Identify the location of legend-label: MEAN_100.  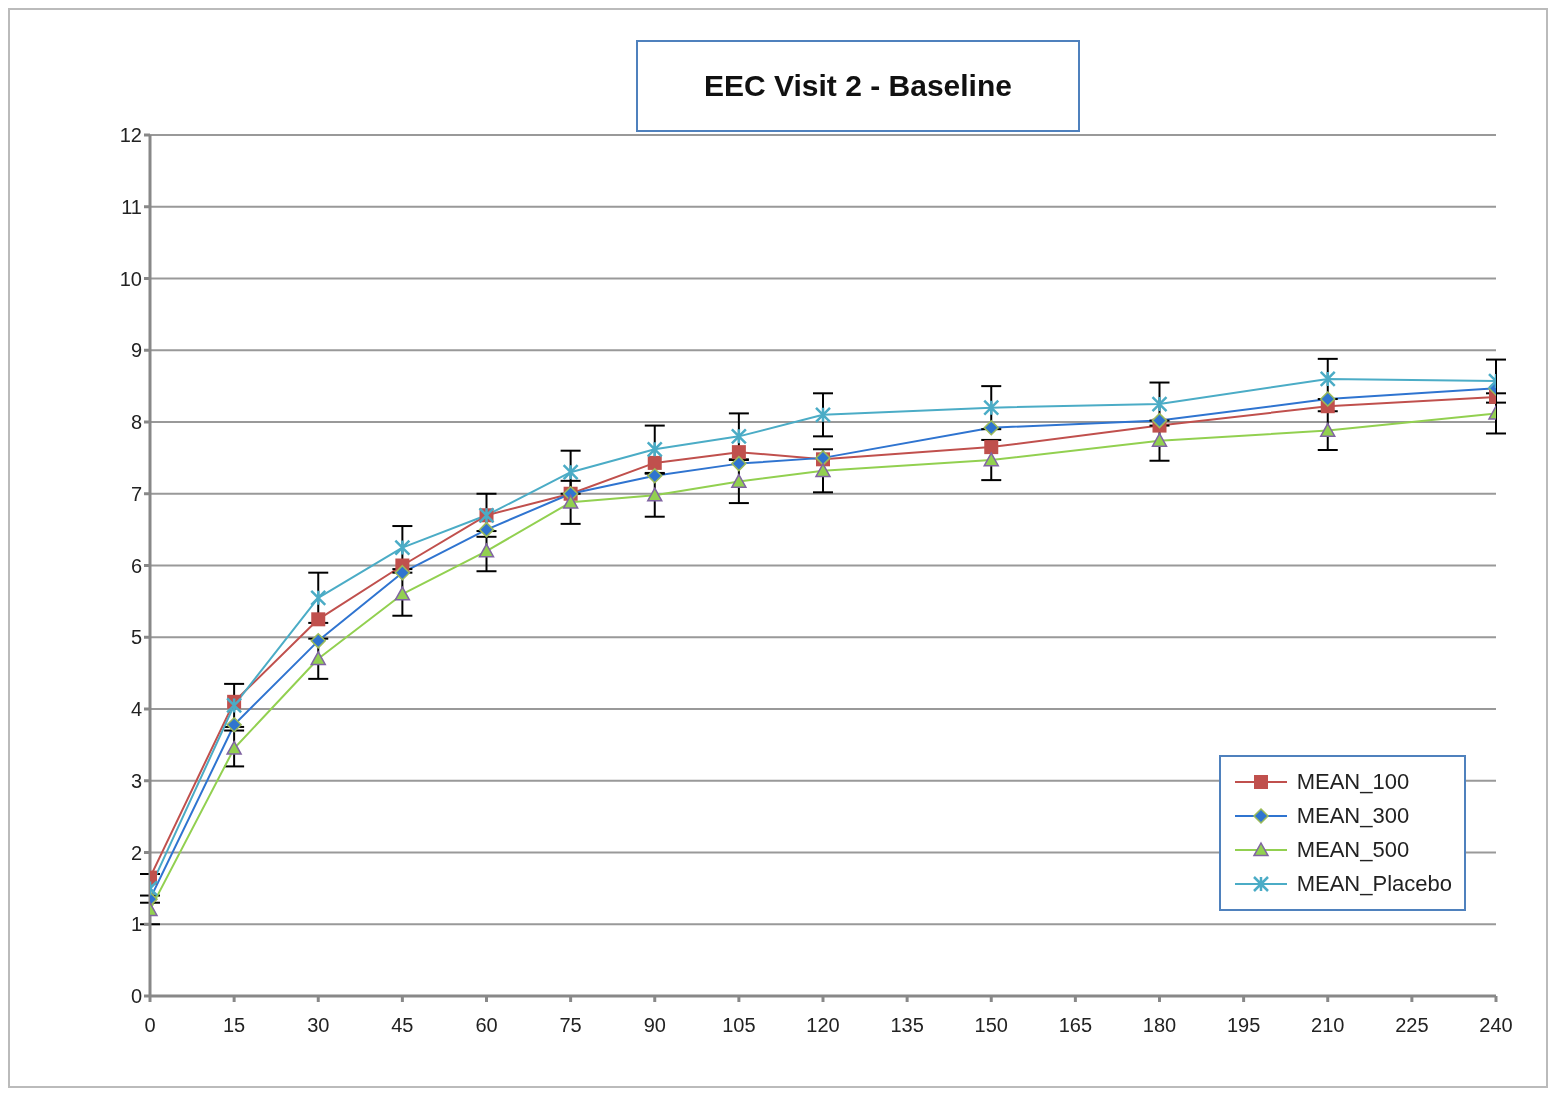
(1353, 782).